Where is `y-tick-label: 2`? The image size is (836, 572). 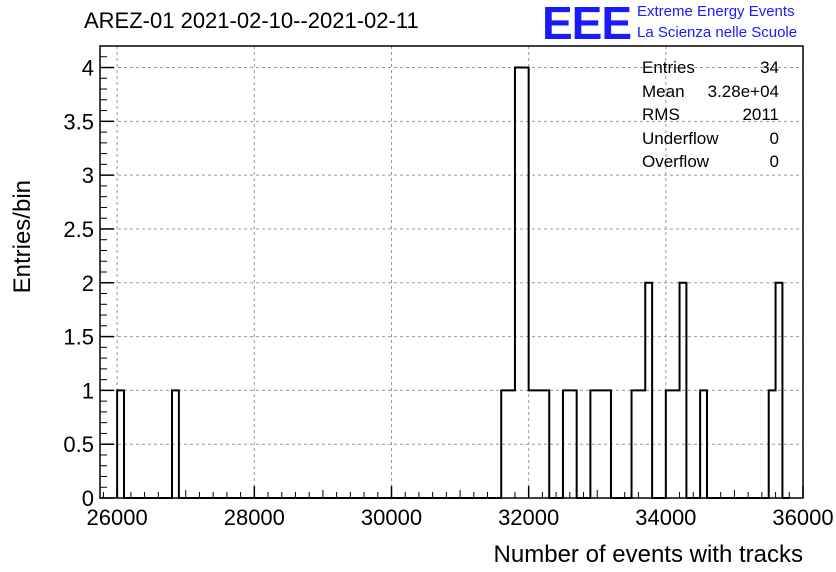 y-tick-label: 2 is located at coordinates (88, 283).